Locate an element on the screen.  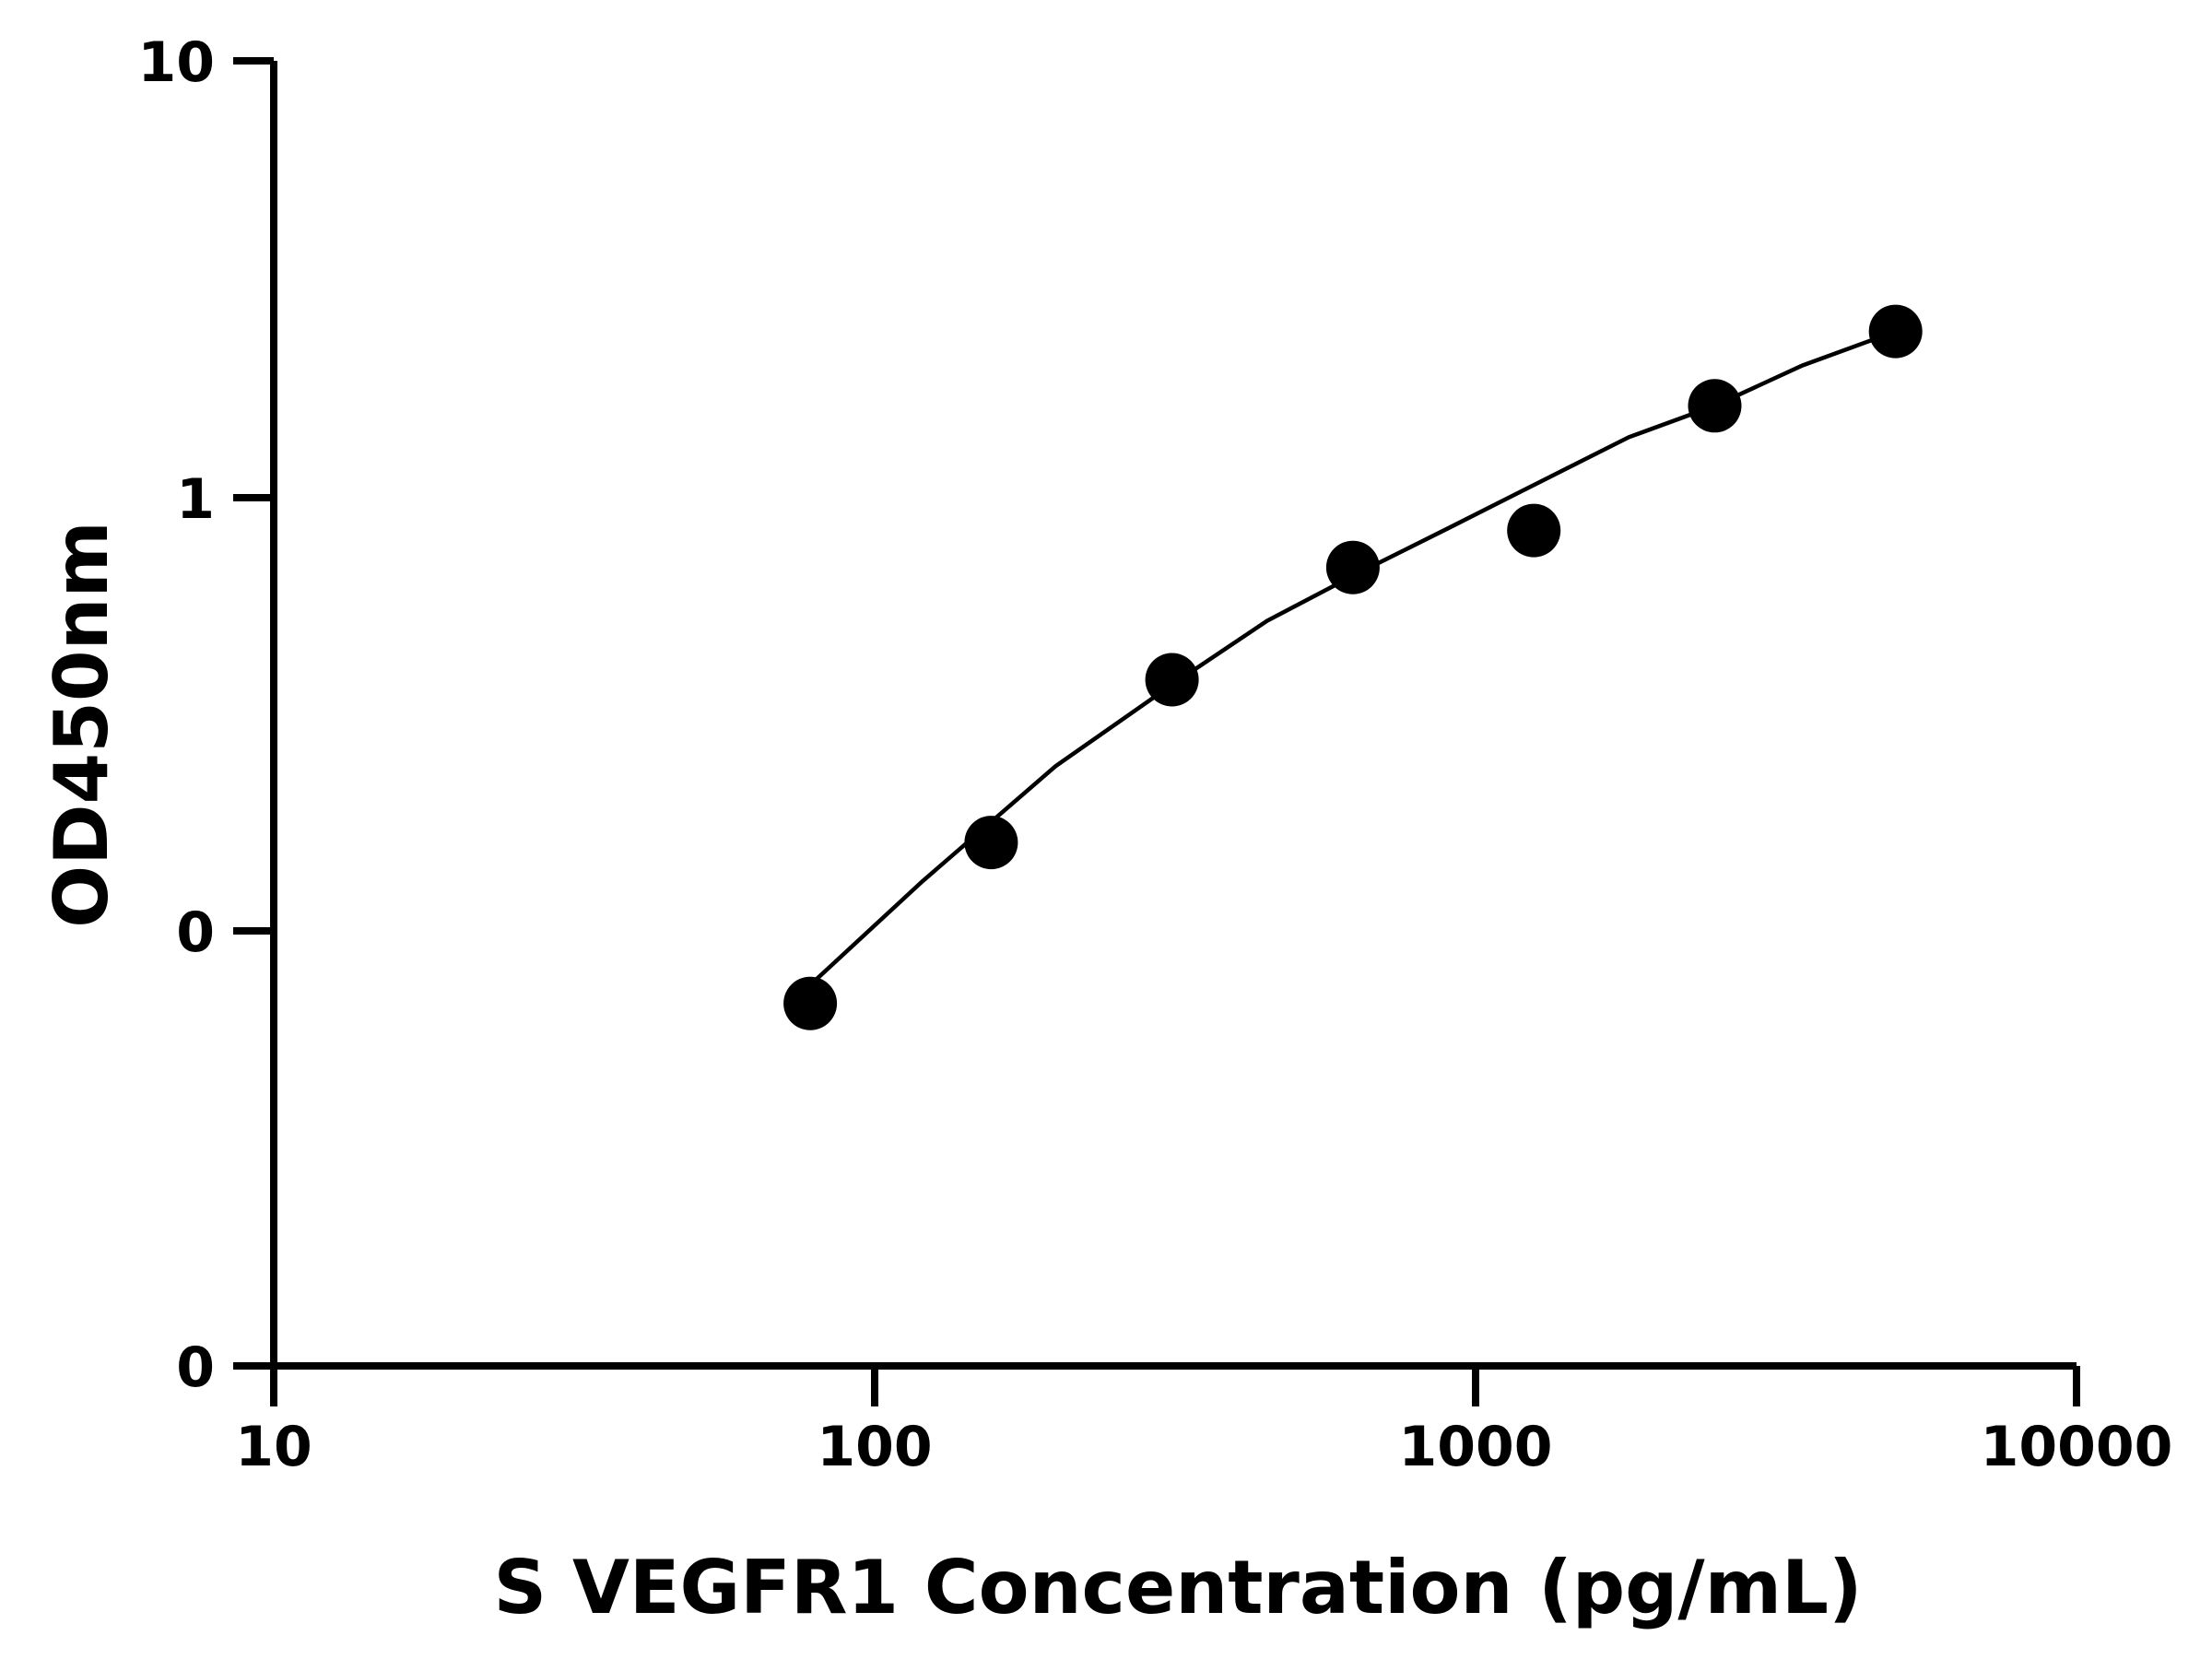
x-axis-title: S VEGFR1 Concentration (pg/mL) is located at coordinates (1177, 1587).